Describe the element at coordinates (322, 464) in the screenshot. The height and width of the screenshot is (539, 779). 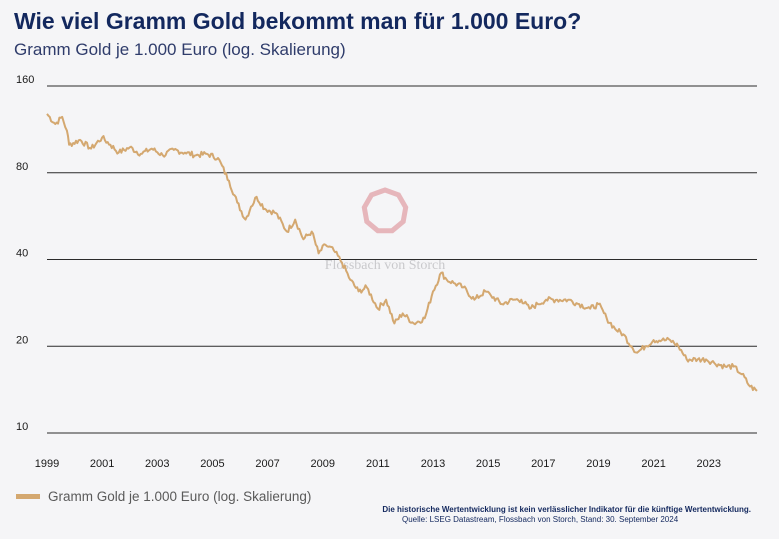
I see `x-tick-label: 2009` at that location.